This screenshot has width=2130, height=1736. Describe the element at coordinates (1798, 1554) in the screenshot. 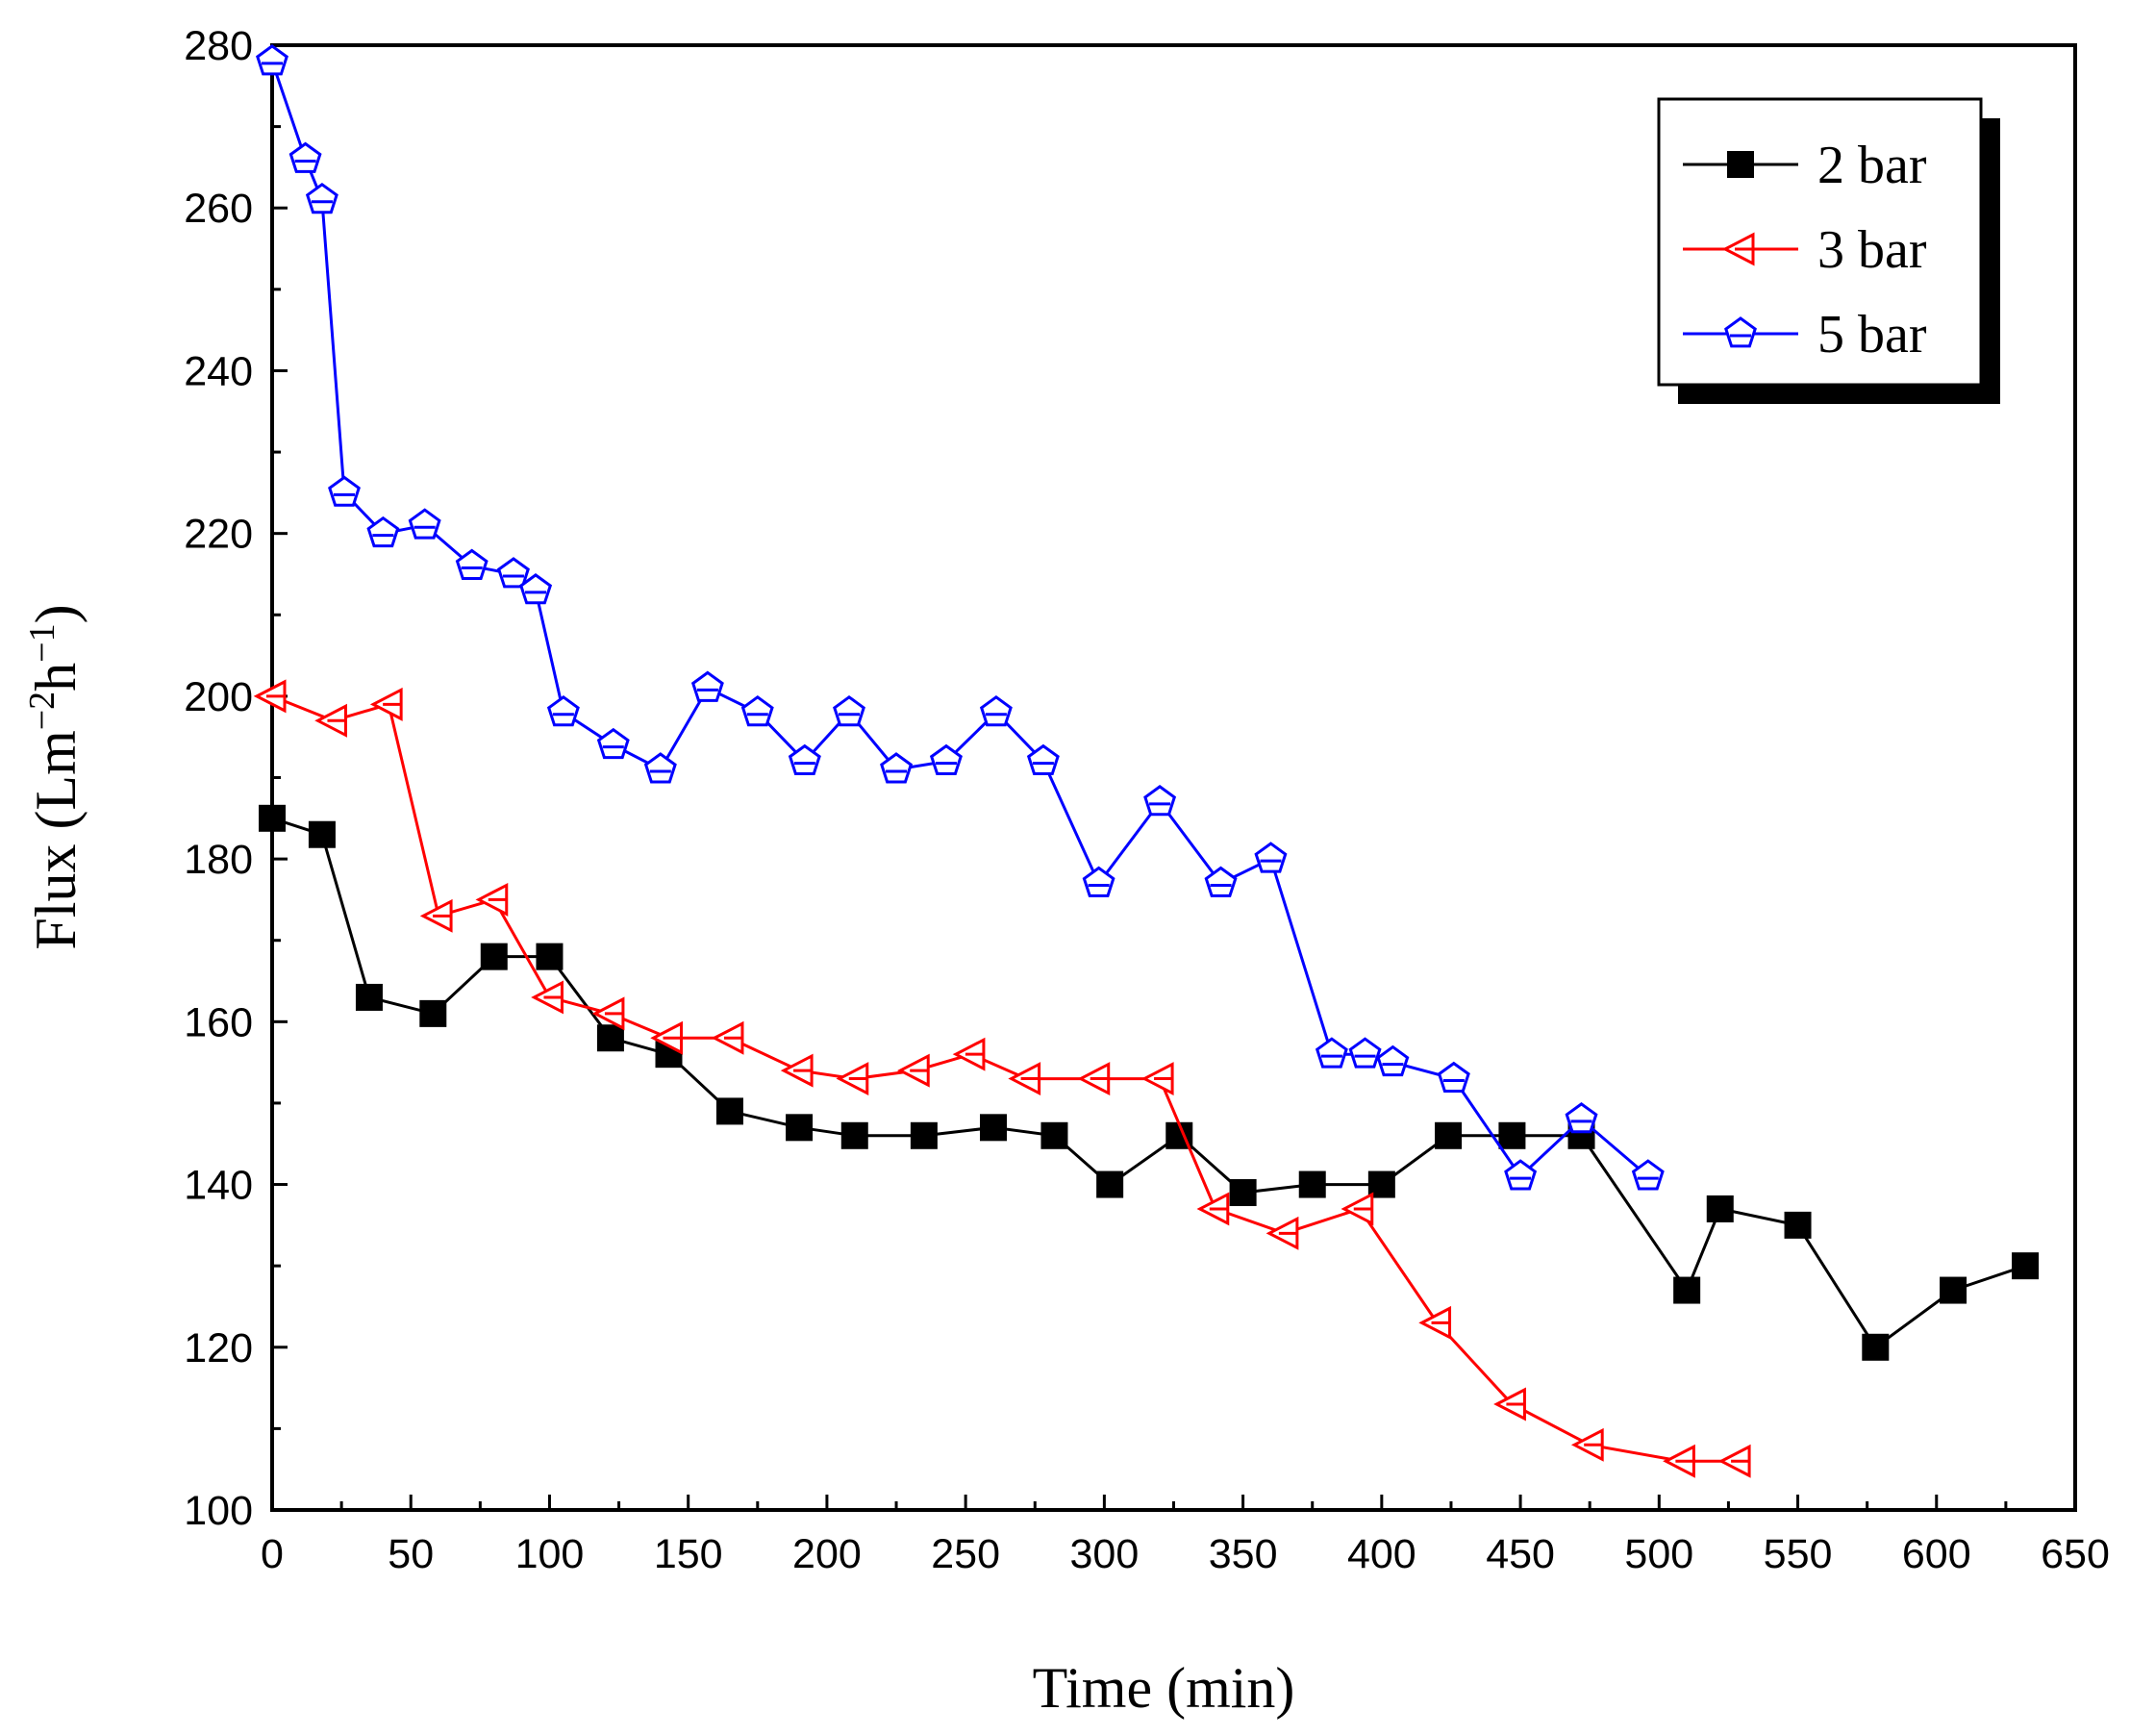

I see `x-tick-label: 550` at that location.